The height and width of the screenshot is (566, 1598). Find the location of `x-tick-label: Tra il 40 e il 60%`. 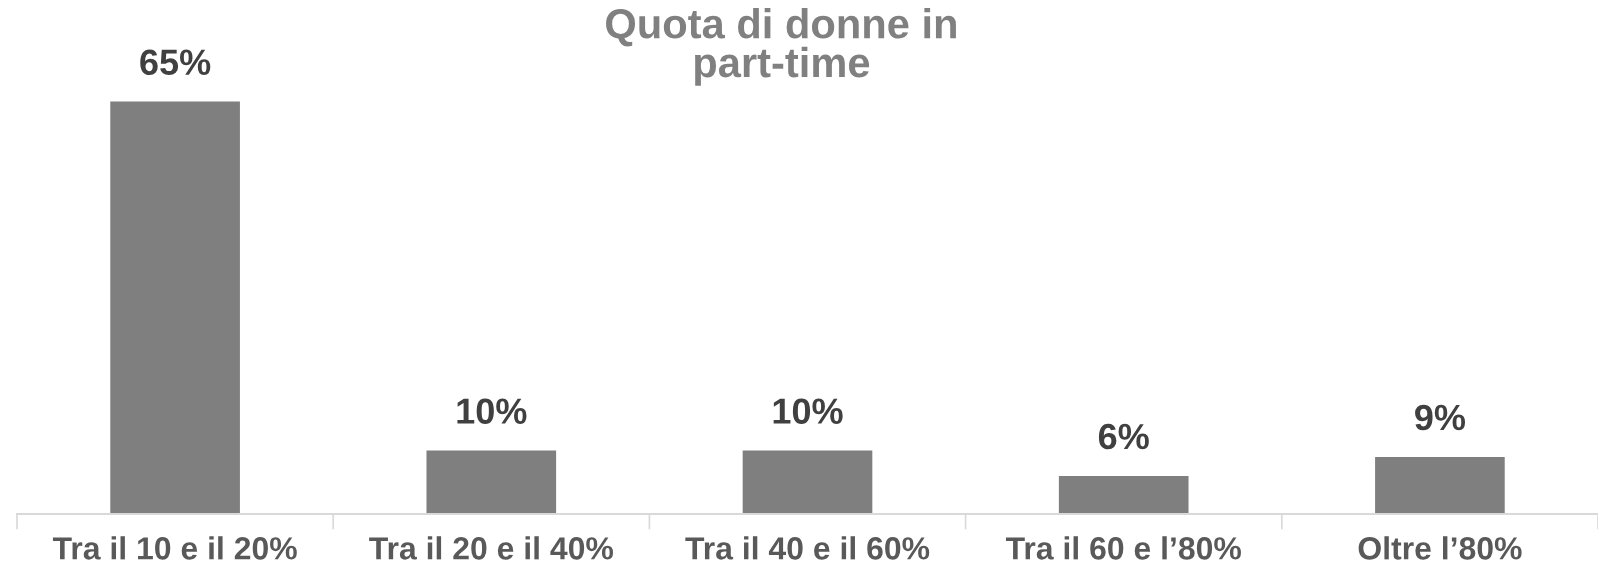

x-tick-label: Tra il 40 e il 60% is located at coordinates (807, 548).